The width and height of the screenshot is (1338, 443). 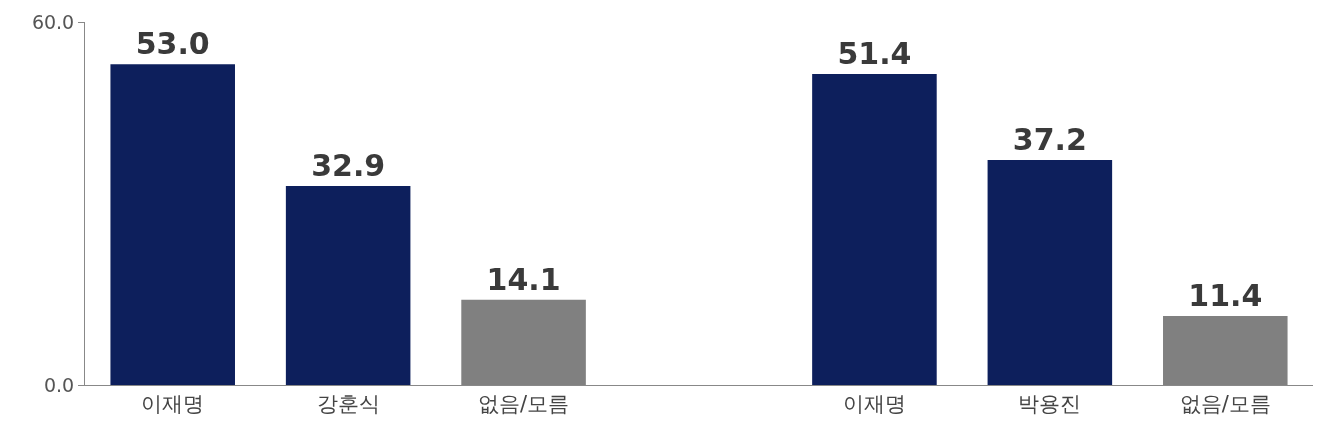 What do you see at coordinates (1049, 139) in the screenshot?
I see `data-label: 37.2` at bounding box center [1049, 139].